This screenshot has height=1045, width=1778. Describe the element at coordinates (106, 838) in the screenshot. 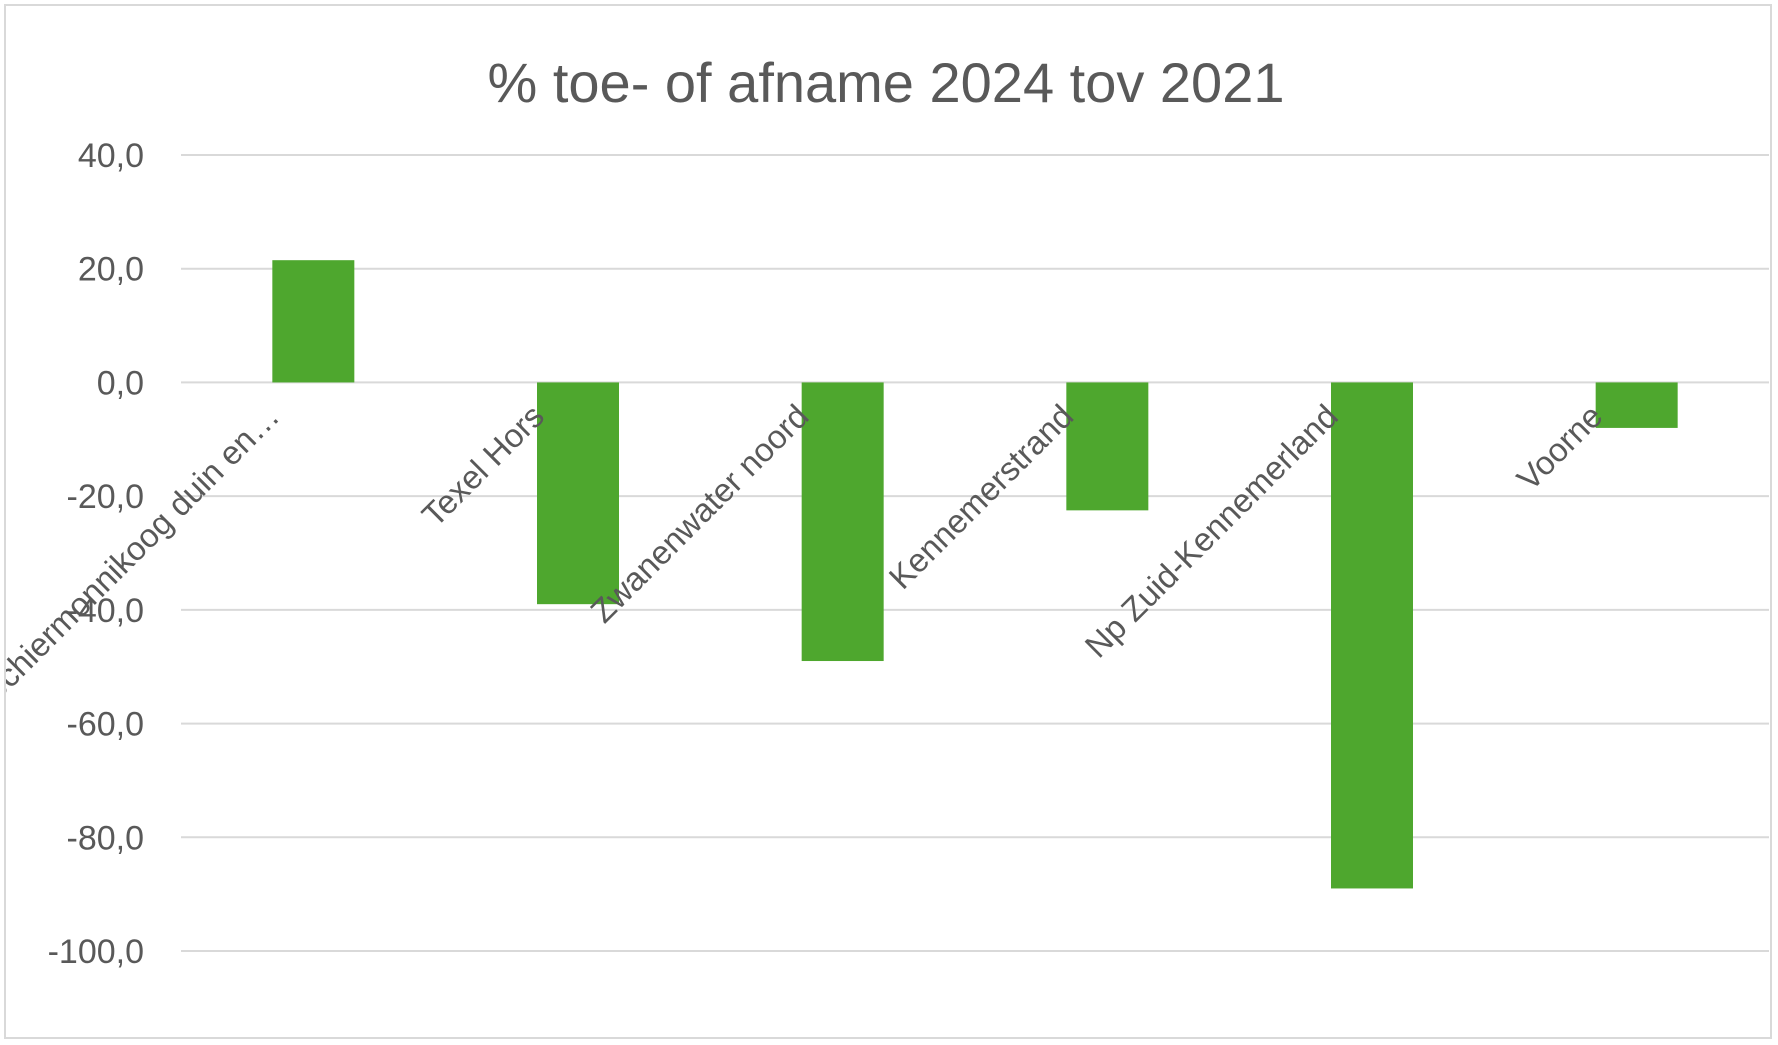

I see `y-tick-label: -80,0` at that location.